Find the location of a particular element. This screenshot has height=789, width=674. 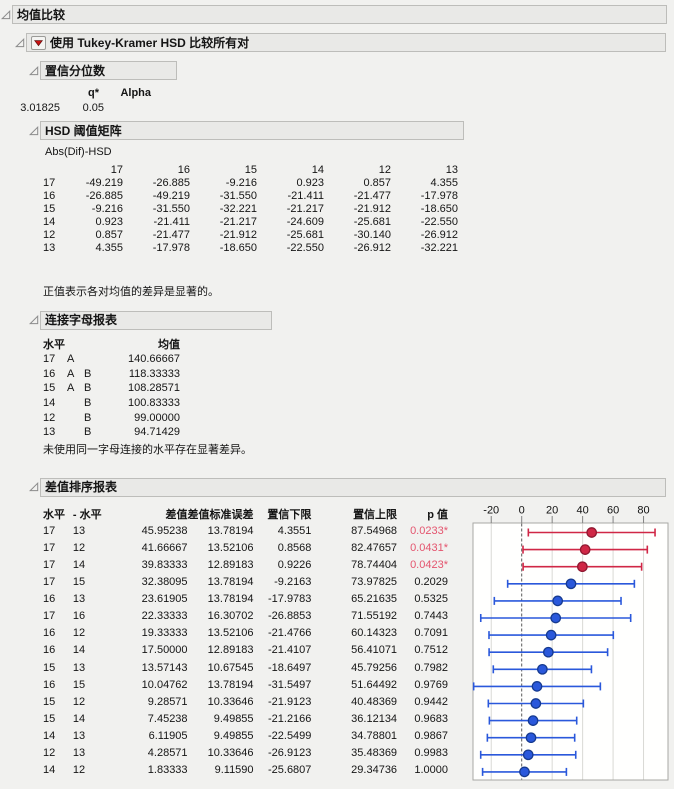

section-tukey-header: 使用 Tukey-Kramer HSD 比较所有对 is located at coordinates (344, 42).